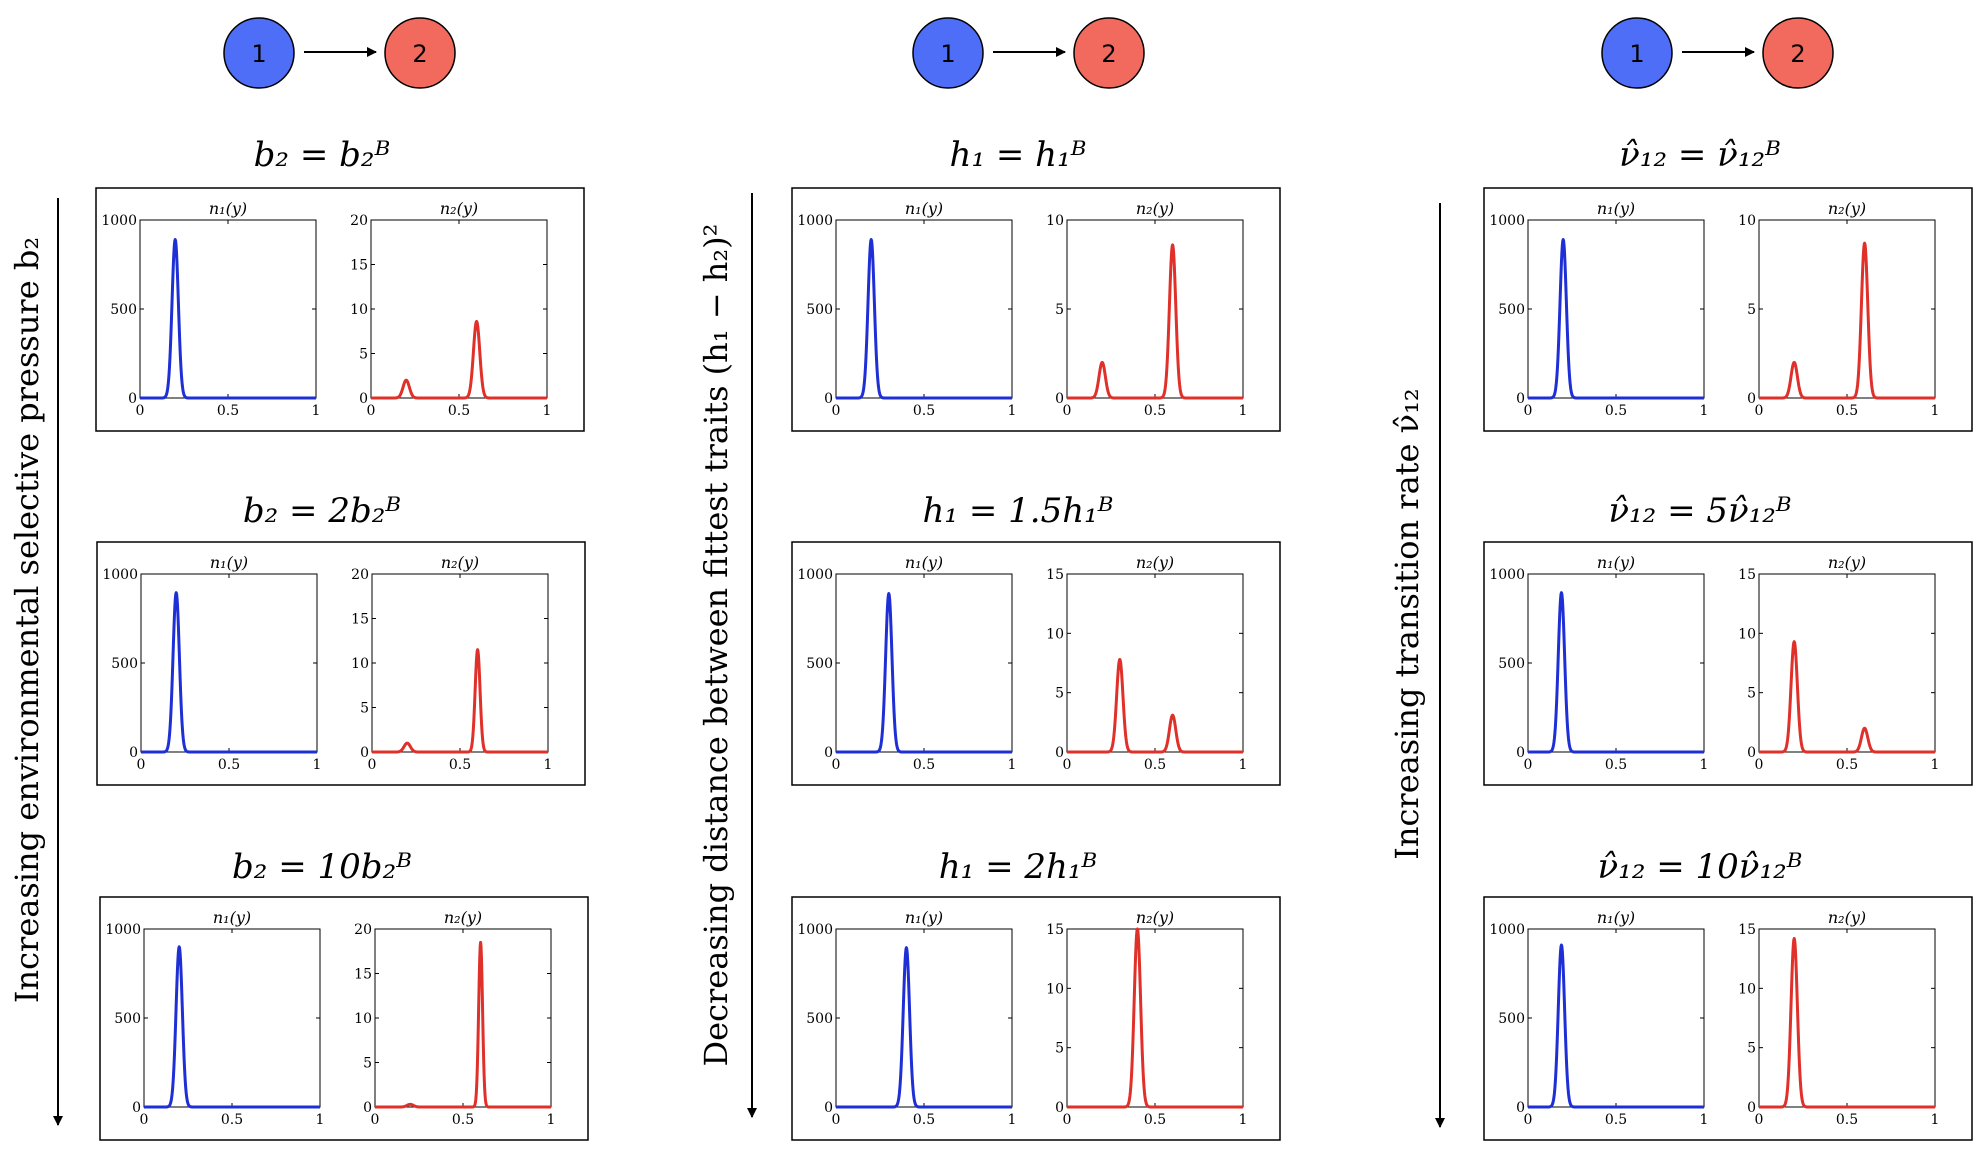 This screenshot has width=1982, height=1152. What do you see at coordinates (322, 867) in the screenshot?
I see `row-title: b₂ = 10b₂ᴮ` at bounding box center [322, 867].